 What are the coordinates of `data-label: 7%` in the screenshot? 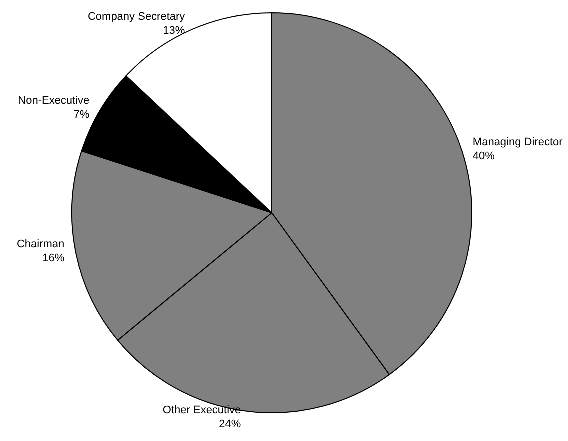 It's located at (82, 115).